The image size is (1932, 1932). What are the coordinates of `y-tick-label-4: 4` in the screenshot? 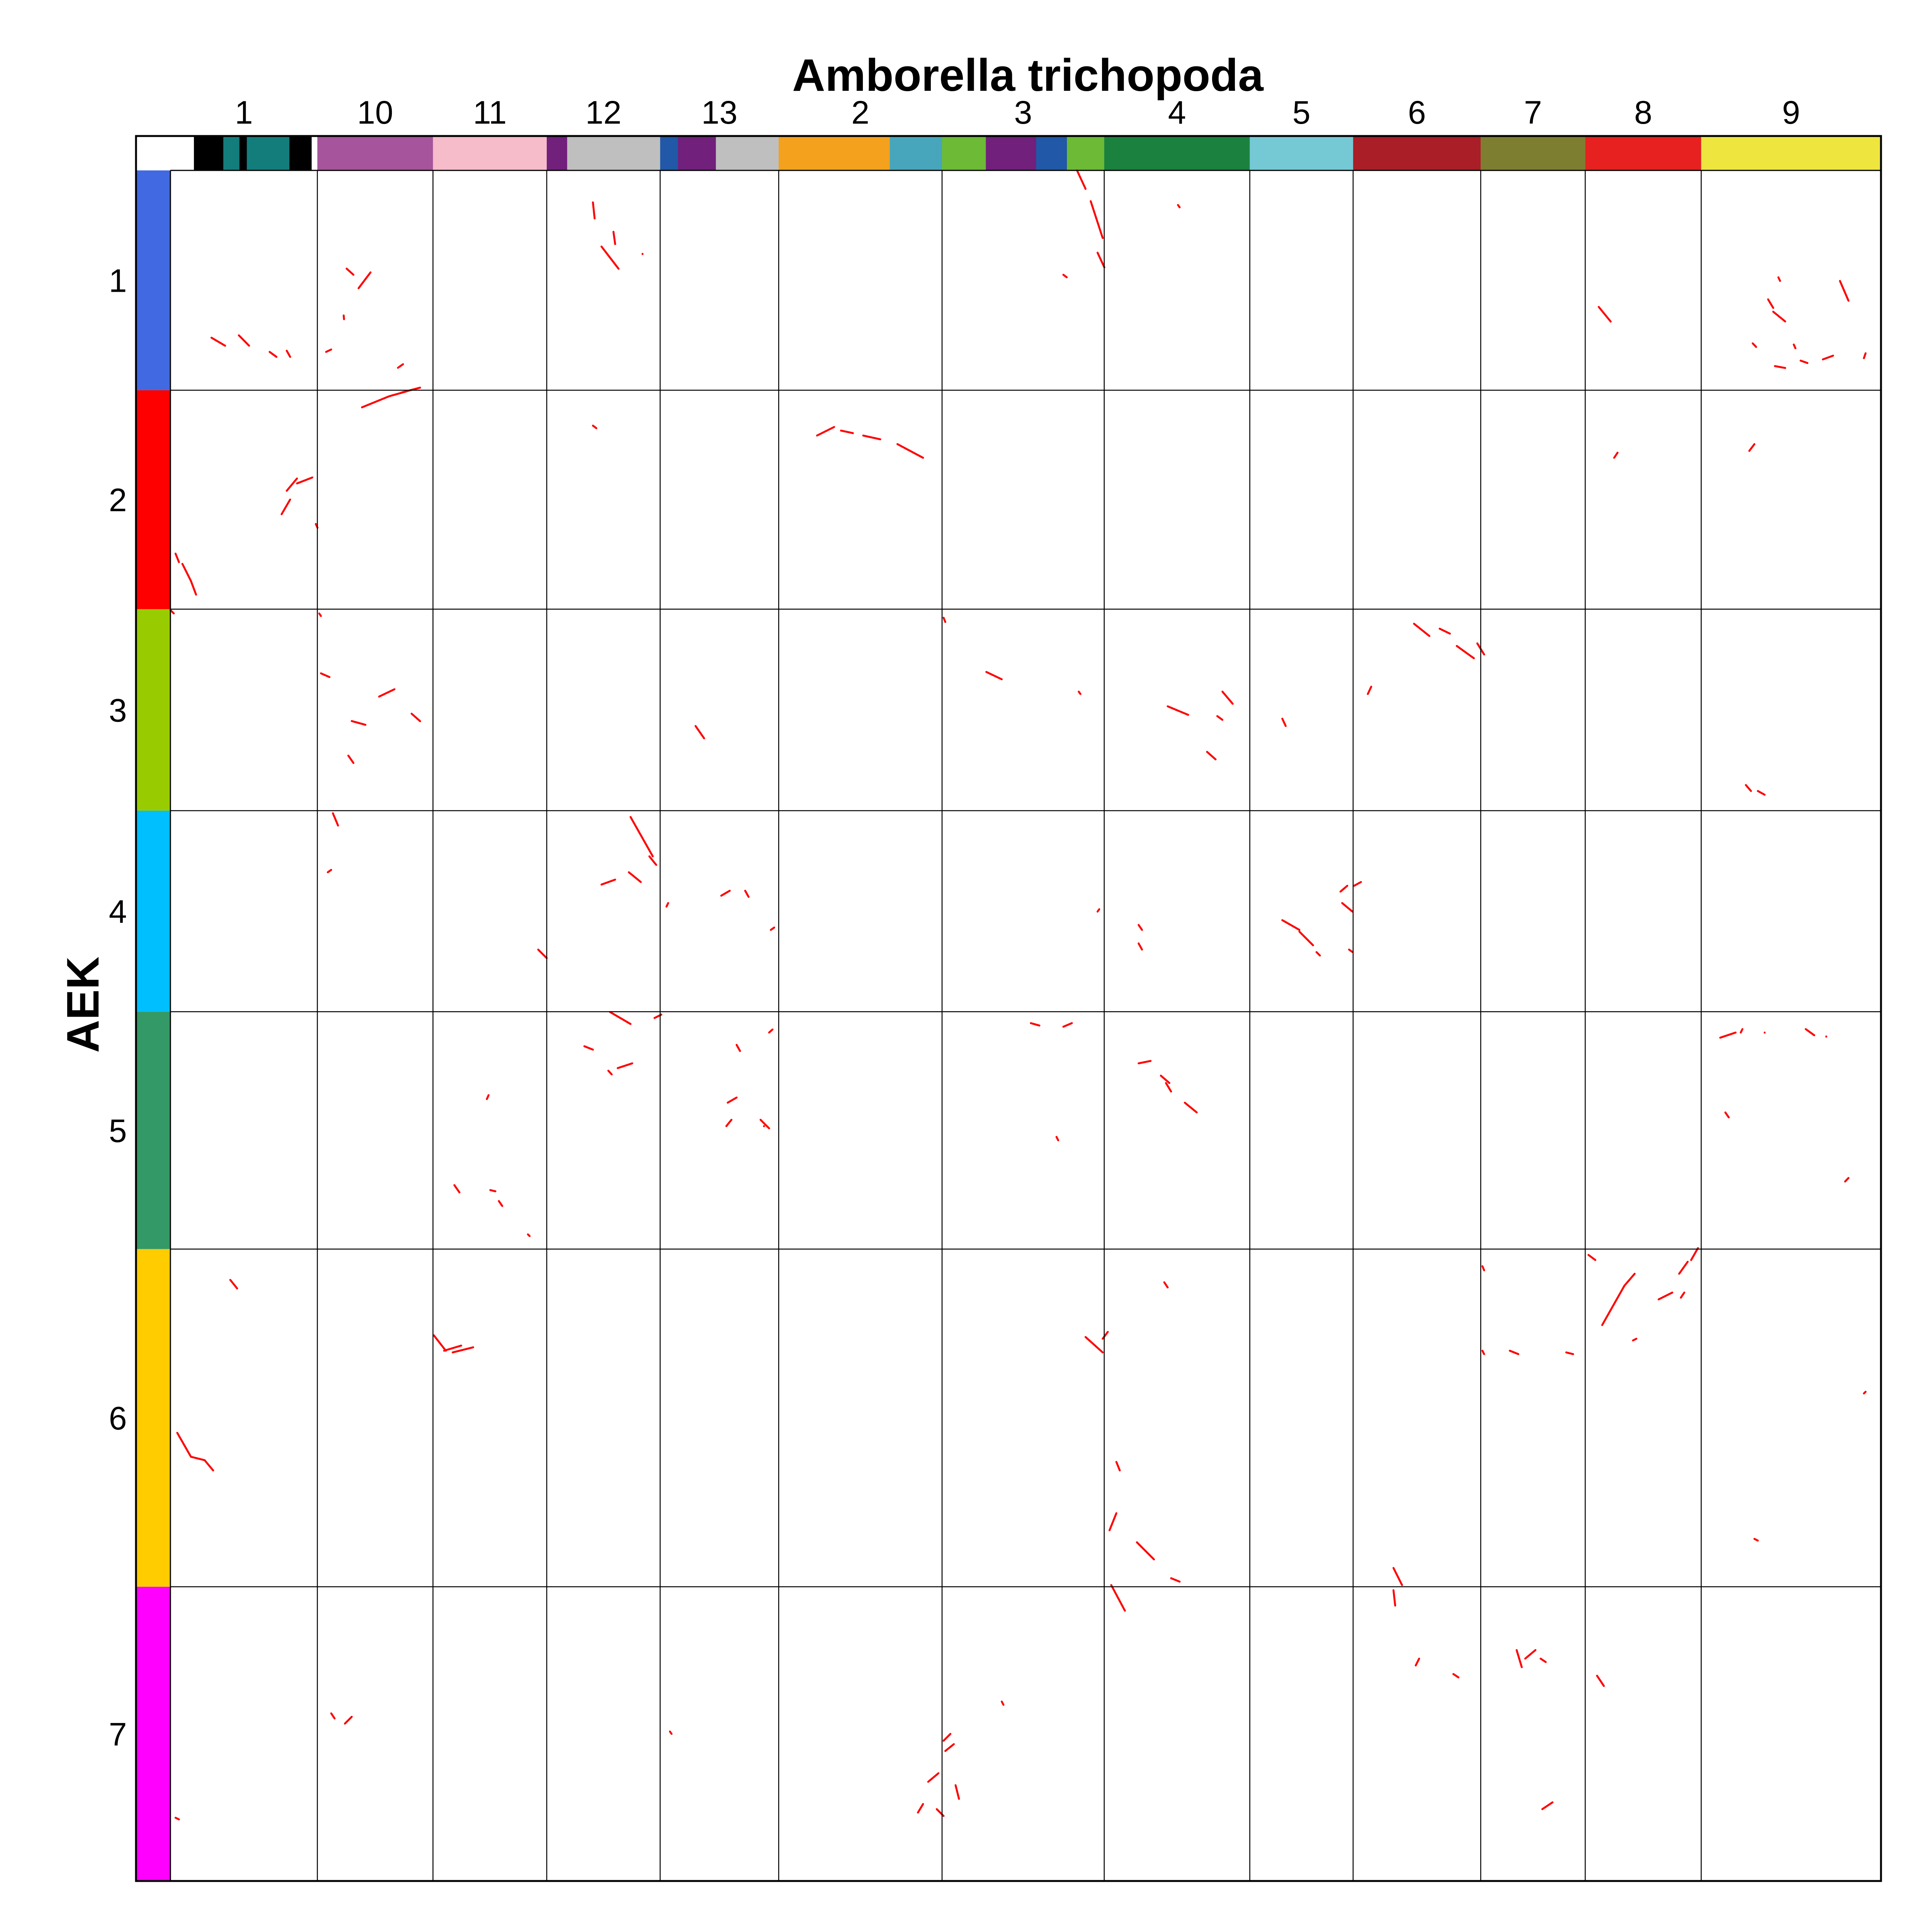 It's located at (118, 912).